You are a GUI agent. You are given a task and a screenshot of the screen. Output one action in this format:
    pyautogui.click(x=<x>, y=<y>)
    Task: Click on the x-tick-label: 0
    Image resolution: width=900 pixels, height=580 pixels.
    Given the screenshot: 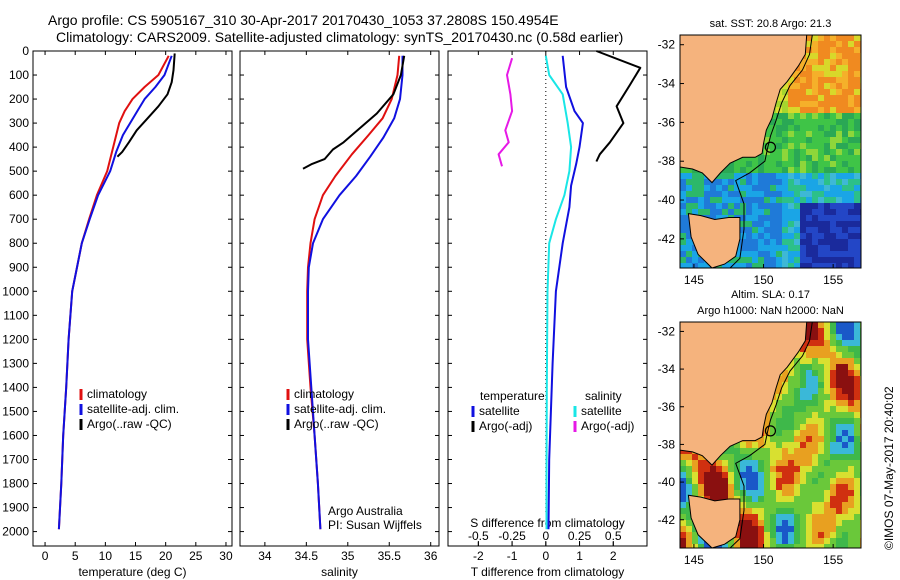 What is the action you would take?
    pyautogui.click(x=45, y=556)
    